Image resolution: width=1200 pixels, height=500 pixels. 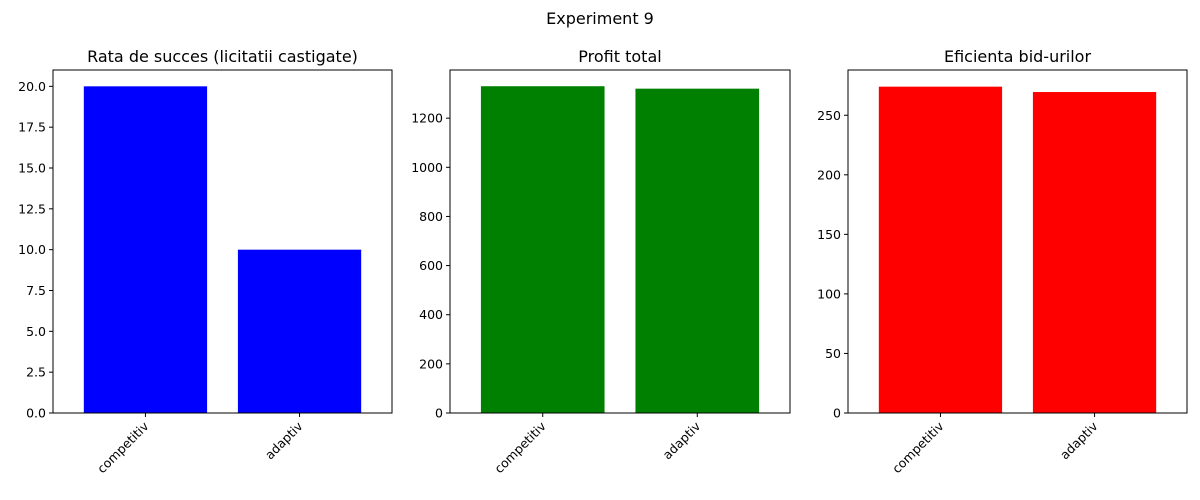 I want to click on y-tick-label: 0.0, so click(x=36, y=413).